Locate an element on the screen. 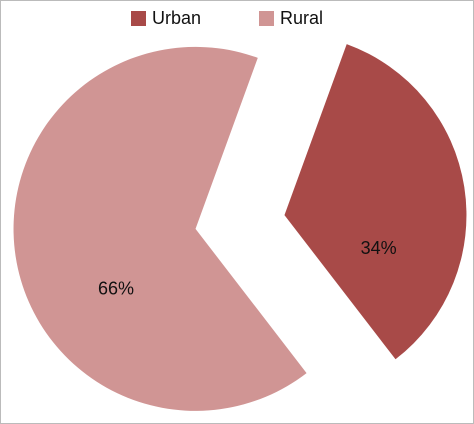 The image size is (474, 424). data-label: 66% is located at coordinates (116, 288).